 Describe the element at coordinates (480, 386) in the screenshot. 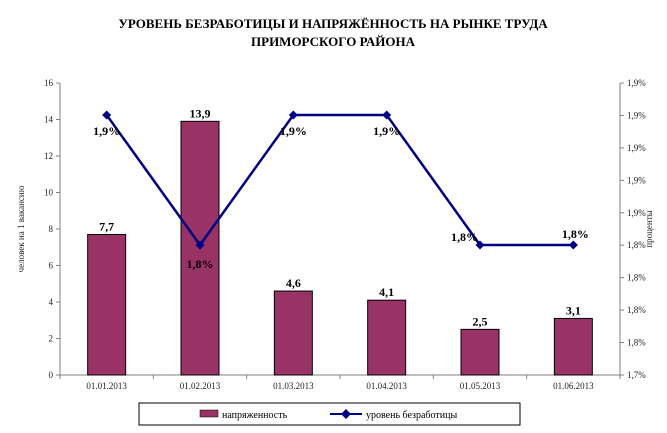

I see `x-tick-label: 01.05.2013` at that location.